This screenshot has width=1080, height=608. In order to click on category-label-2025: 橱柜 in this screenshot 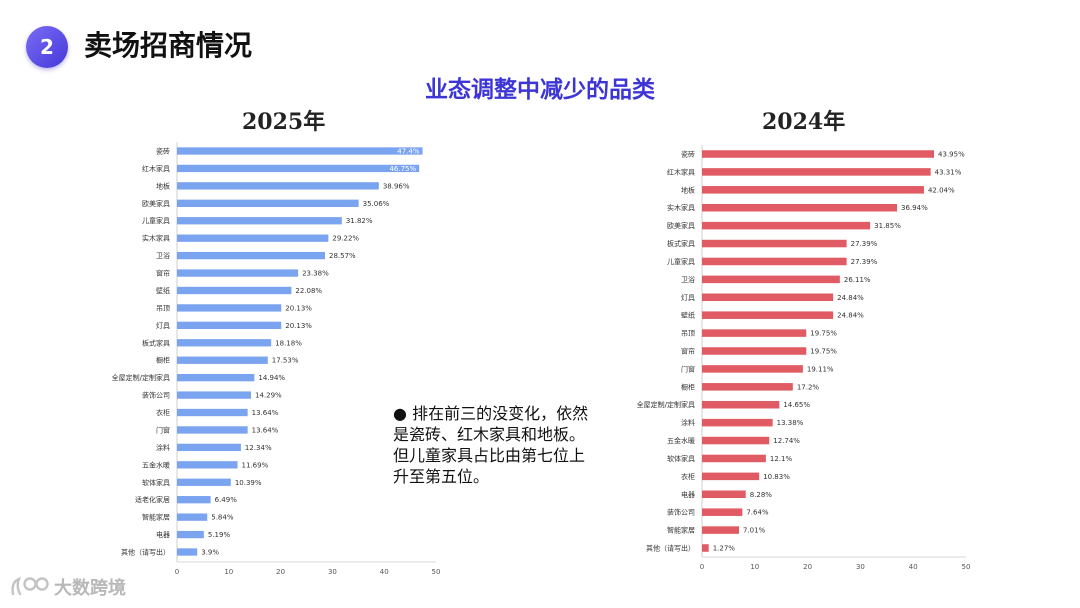, I will do `click(163, 360)`.